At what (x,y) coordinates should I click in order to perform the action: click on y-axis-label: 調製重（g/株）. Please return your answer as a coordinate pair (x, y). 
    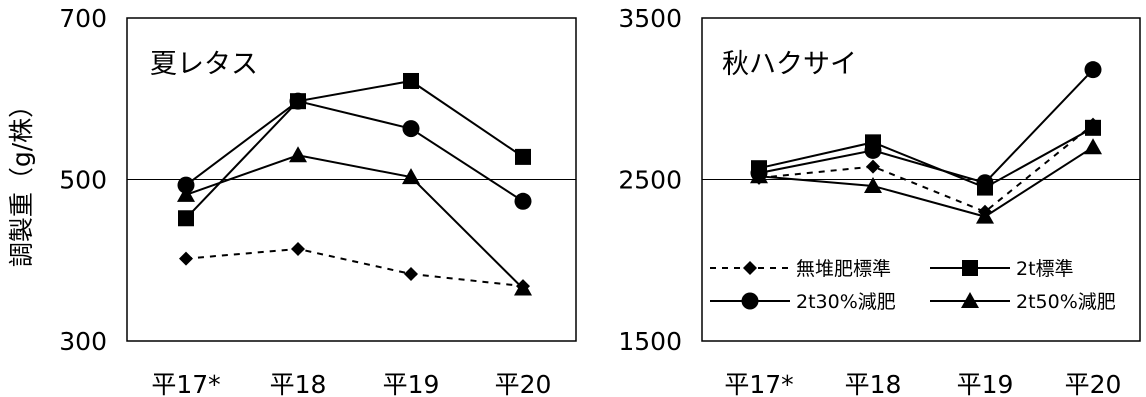
    Looking at the image, I should click on (21, 180).